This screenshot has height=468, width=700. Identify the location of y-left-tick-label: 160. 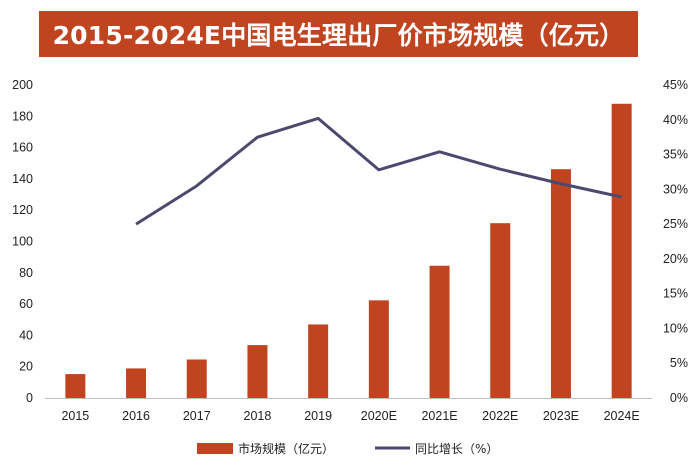
(22, 148).